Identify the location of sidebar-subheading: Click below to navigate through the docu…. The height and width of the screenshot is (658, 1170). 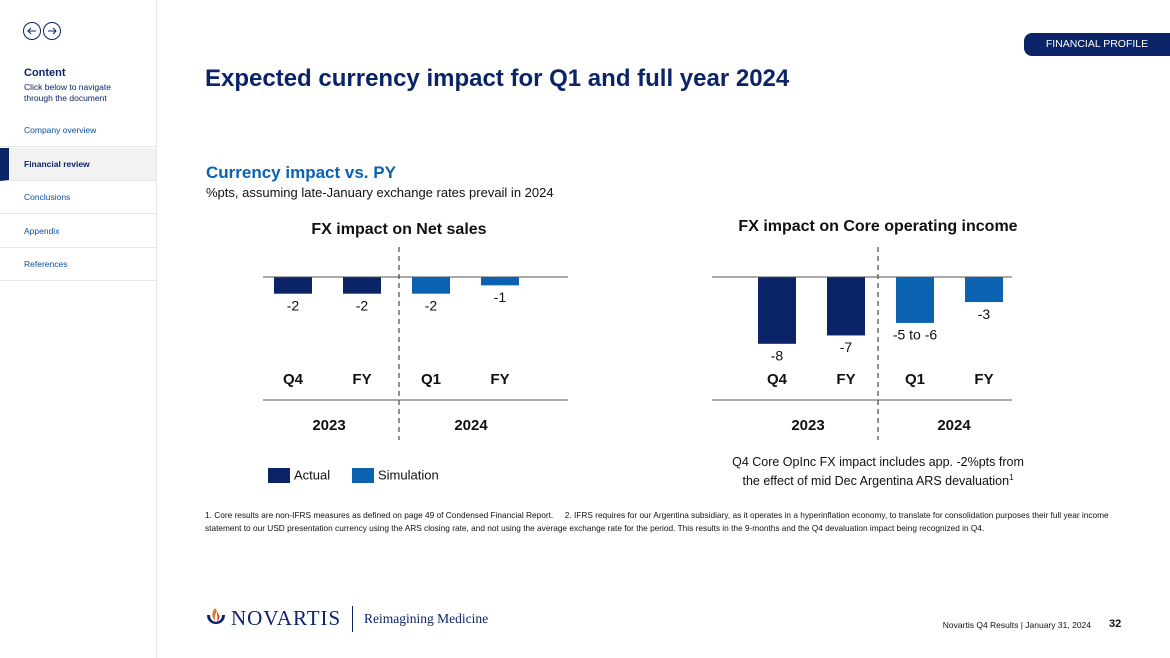
(67, 92).